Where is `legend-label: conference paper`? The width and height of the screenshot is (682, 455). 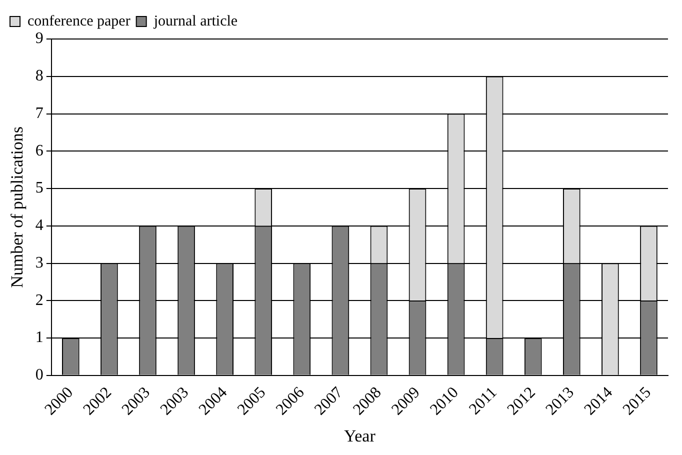 legend-label: conference paper is located at coordinates (79, 21).